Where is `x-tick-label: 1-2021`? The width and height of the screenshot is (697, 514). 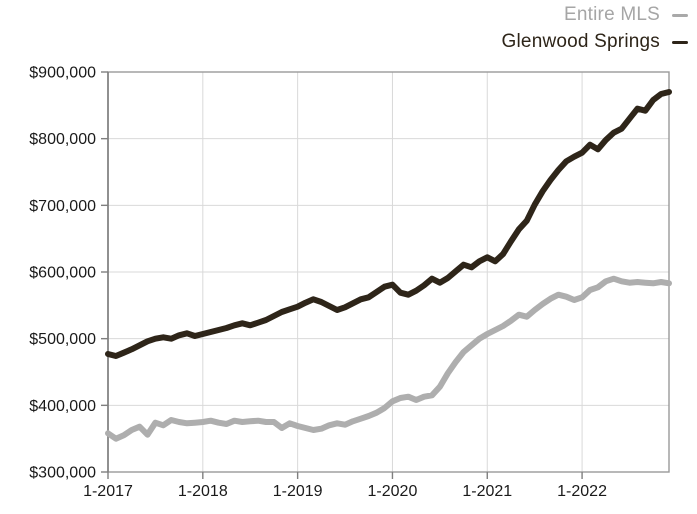
x-tick-label: 1-2021 is located at coordinates (487, 491).